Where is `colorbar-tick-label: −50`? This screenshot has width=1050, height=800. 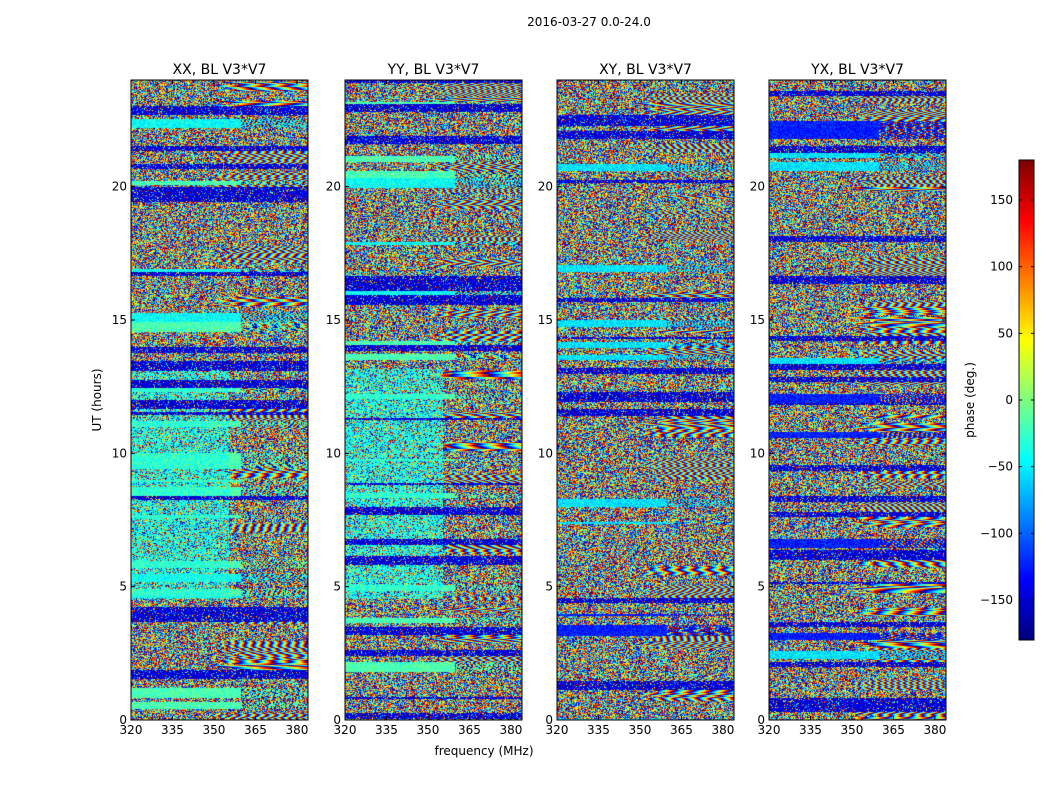
colorbar-tick-label: −50 is located at coordinates (1000, 467).